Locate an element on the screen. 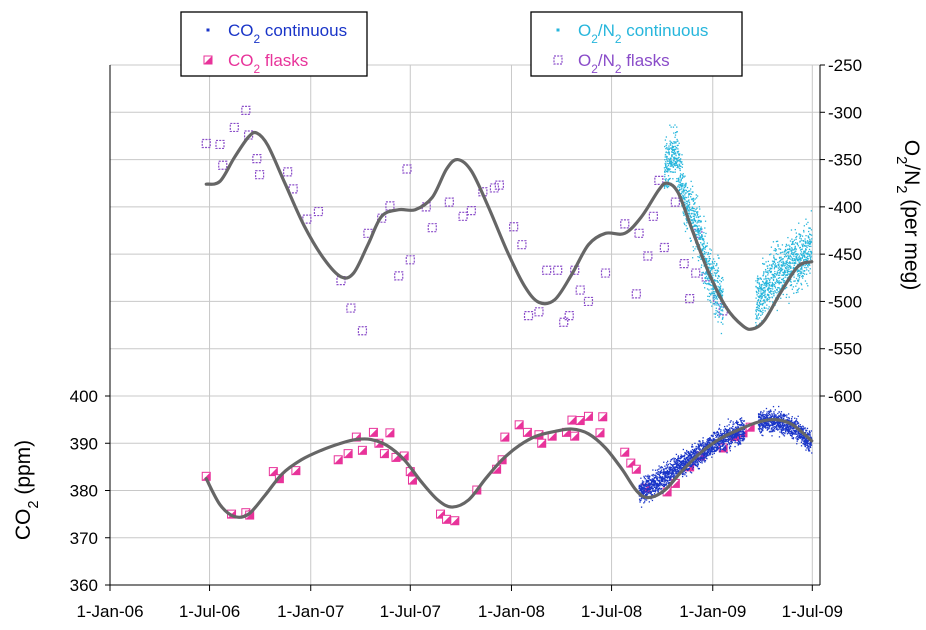  legend-o2n2-box is located at coordinates (636, 44).